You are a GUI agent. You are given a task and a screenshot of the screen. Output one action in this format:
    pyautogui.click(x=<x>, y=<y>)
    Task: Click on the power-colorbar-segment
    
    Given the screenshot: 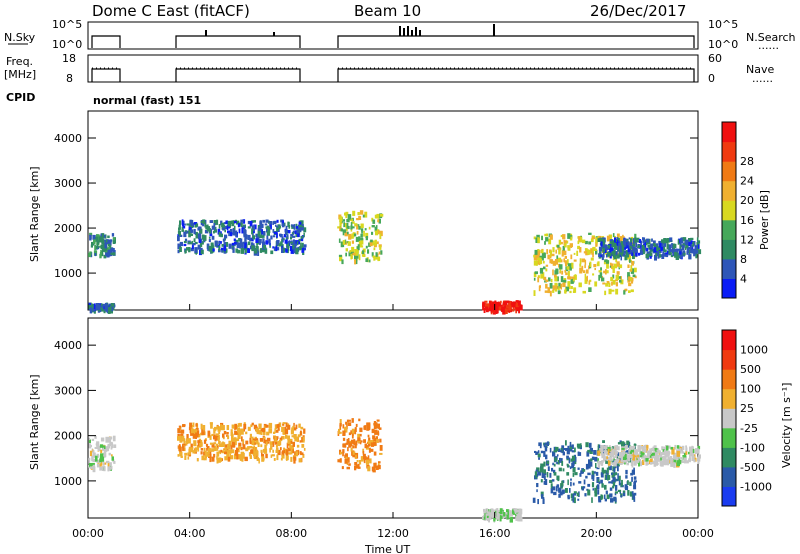 What is the action you would take?
    pyautogui.click(x=729, y=151)
    